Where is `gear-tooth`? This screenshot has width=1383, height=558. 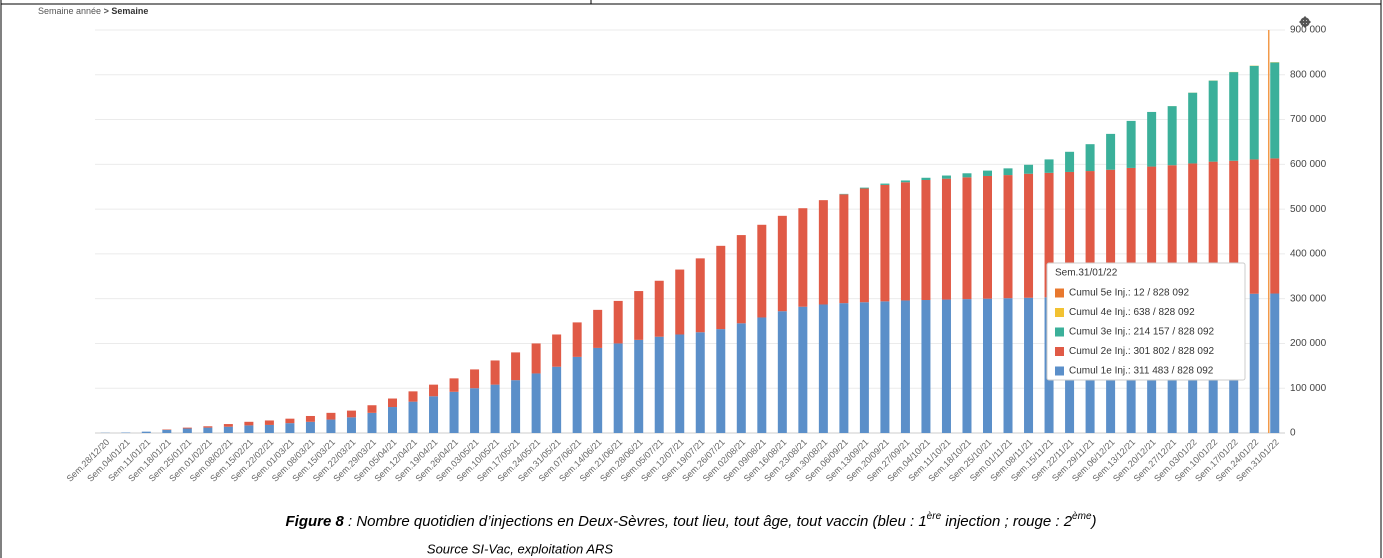
gear-tooth is located at coordinates (1305, 22).